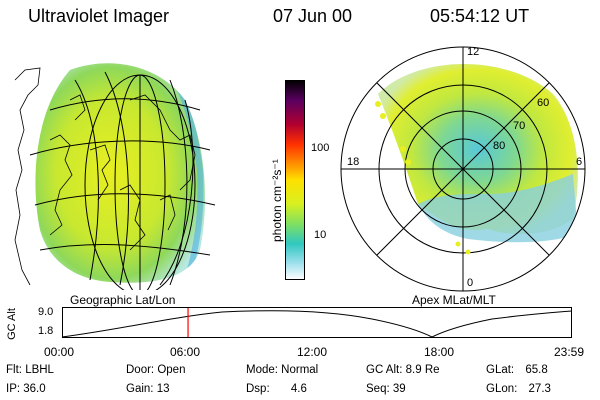 Image resolution: width=600 pixels, height=400 pixels. Describe the element at coordinates (454, 300) in the screenshot. I see `polar-label: Apex MLat/MLT` at that location.